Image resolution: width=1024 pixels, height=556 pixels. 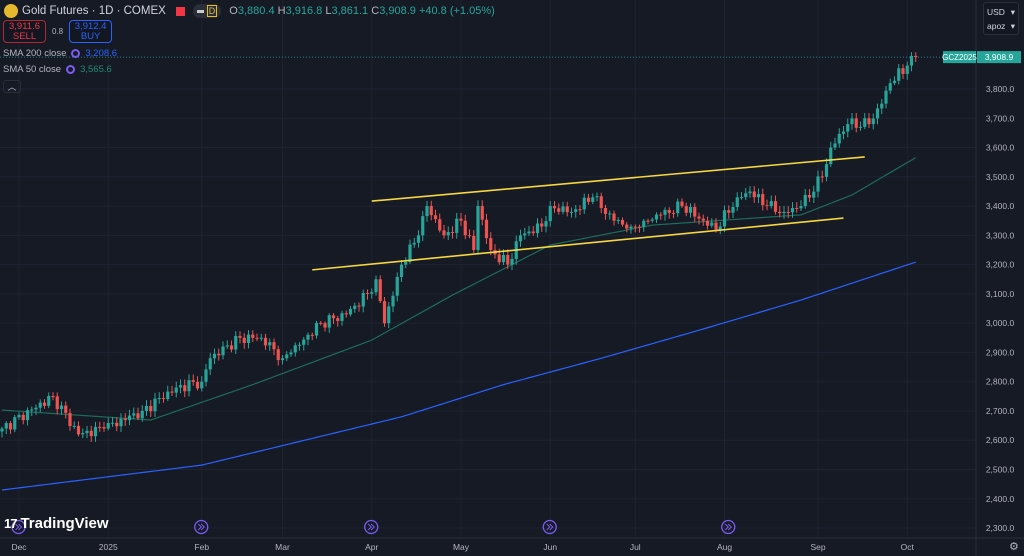 What do you see at coordinates (1000, 294) in the screenshot?
I see `y-tick-label: 3,100.0` at bounding box center [1000, 294].